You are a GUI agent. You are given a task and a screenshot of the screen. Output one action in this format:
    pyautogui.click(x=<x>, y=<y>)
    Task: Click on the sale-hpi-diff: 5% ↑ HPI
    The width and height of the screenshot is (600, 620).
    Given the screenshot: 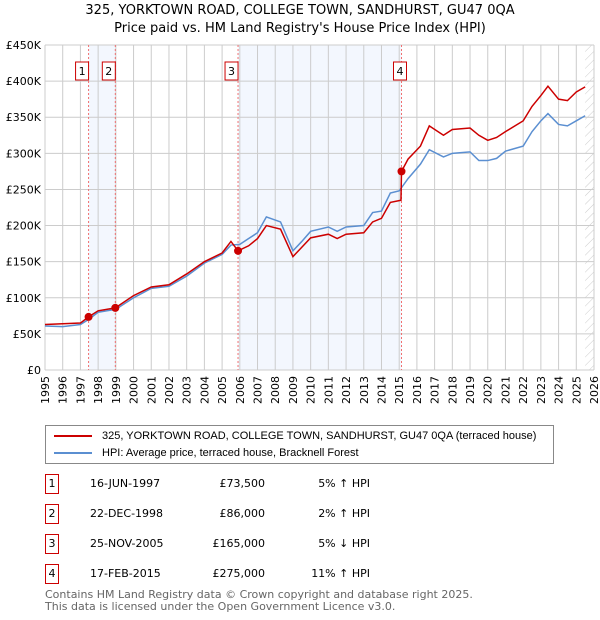 What is the action you would take?
    pyautogui.click(x=344, y=483)
    